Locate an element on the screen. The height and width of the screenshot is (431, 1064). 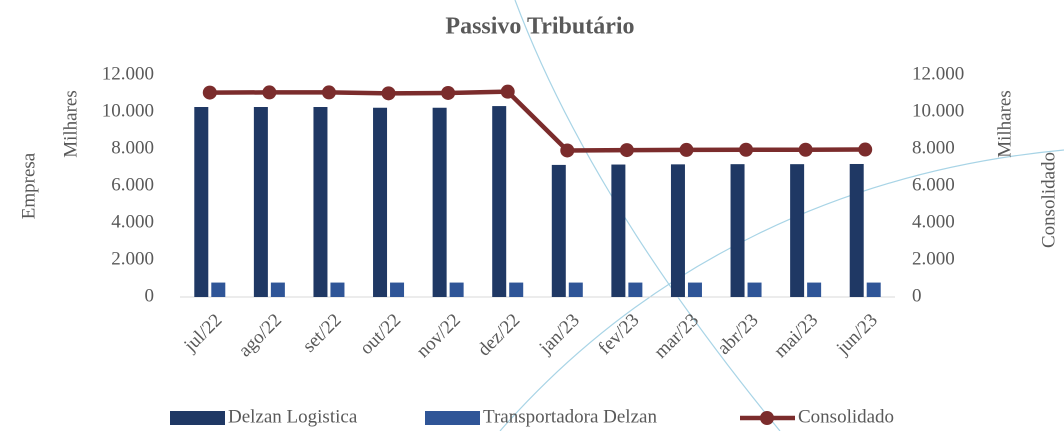
chart-title: Passivo Tributário is located at coordinates (539, 27).